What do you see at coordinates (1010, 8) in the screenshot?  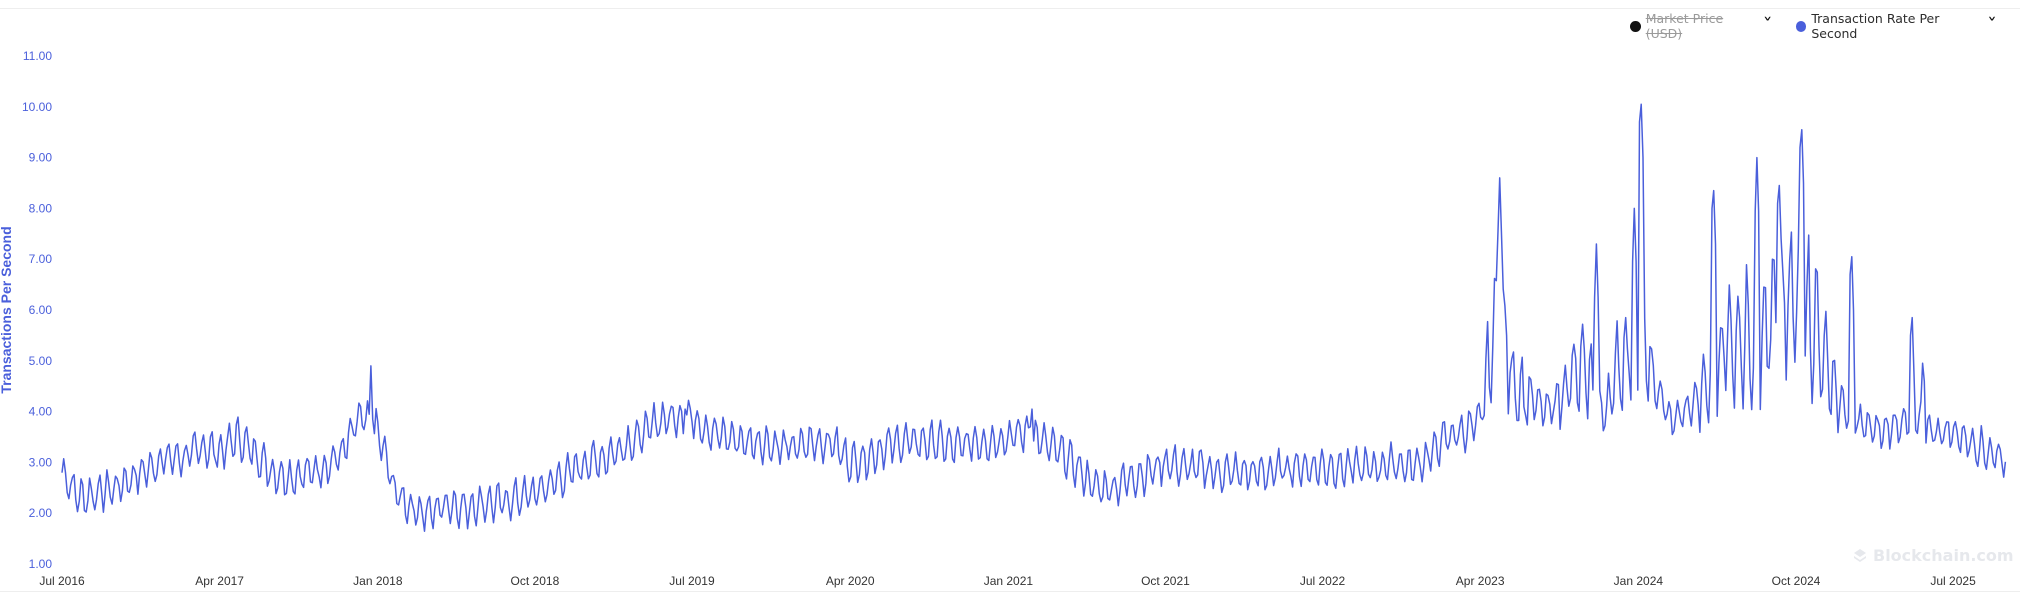 I see `top-divider` at bounding box center [1010, 8].